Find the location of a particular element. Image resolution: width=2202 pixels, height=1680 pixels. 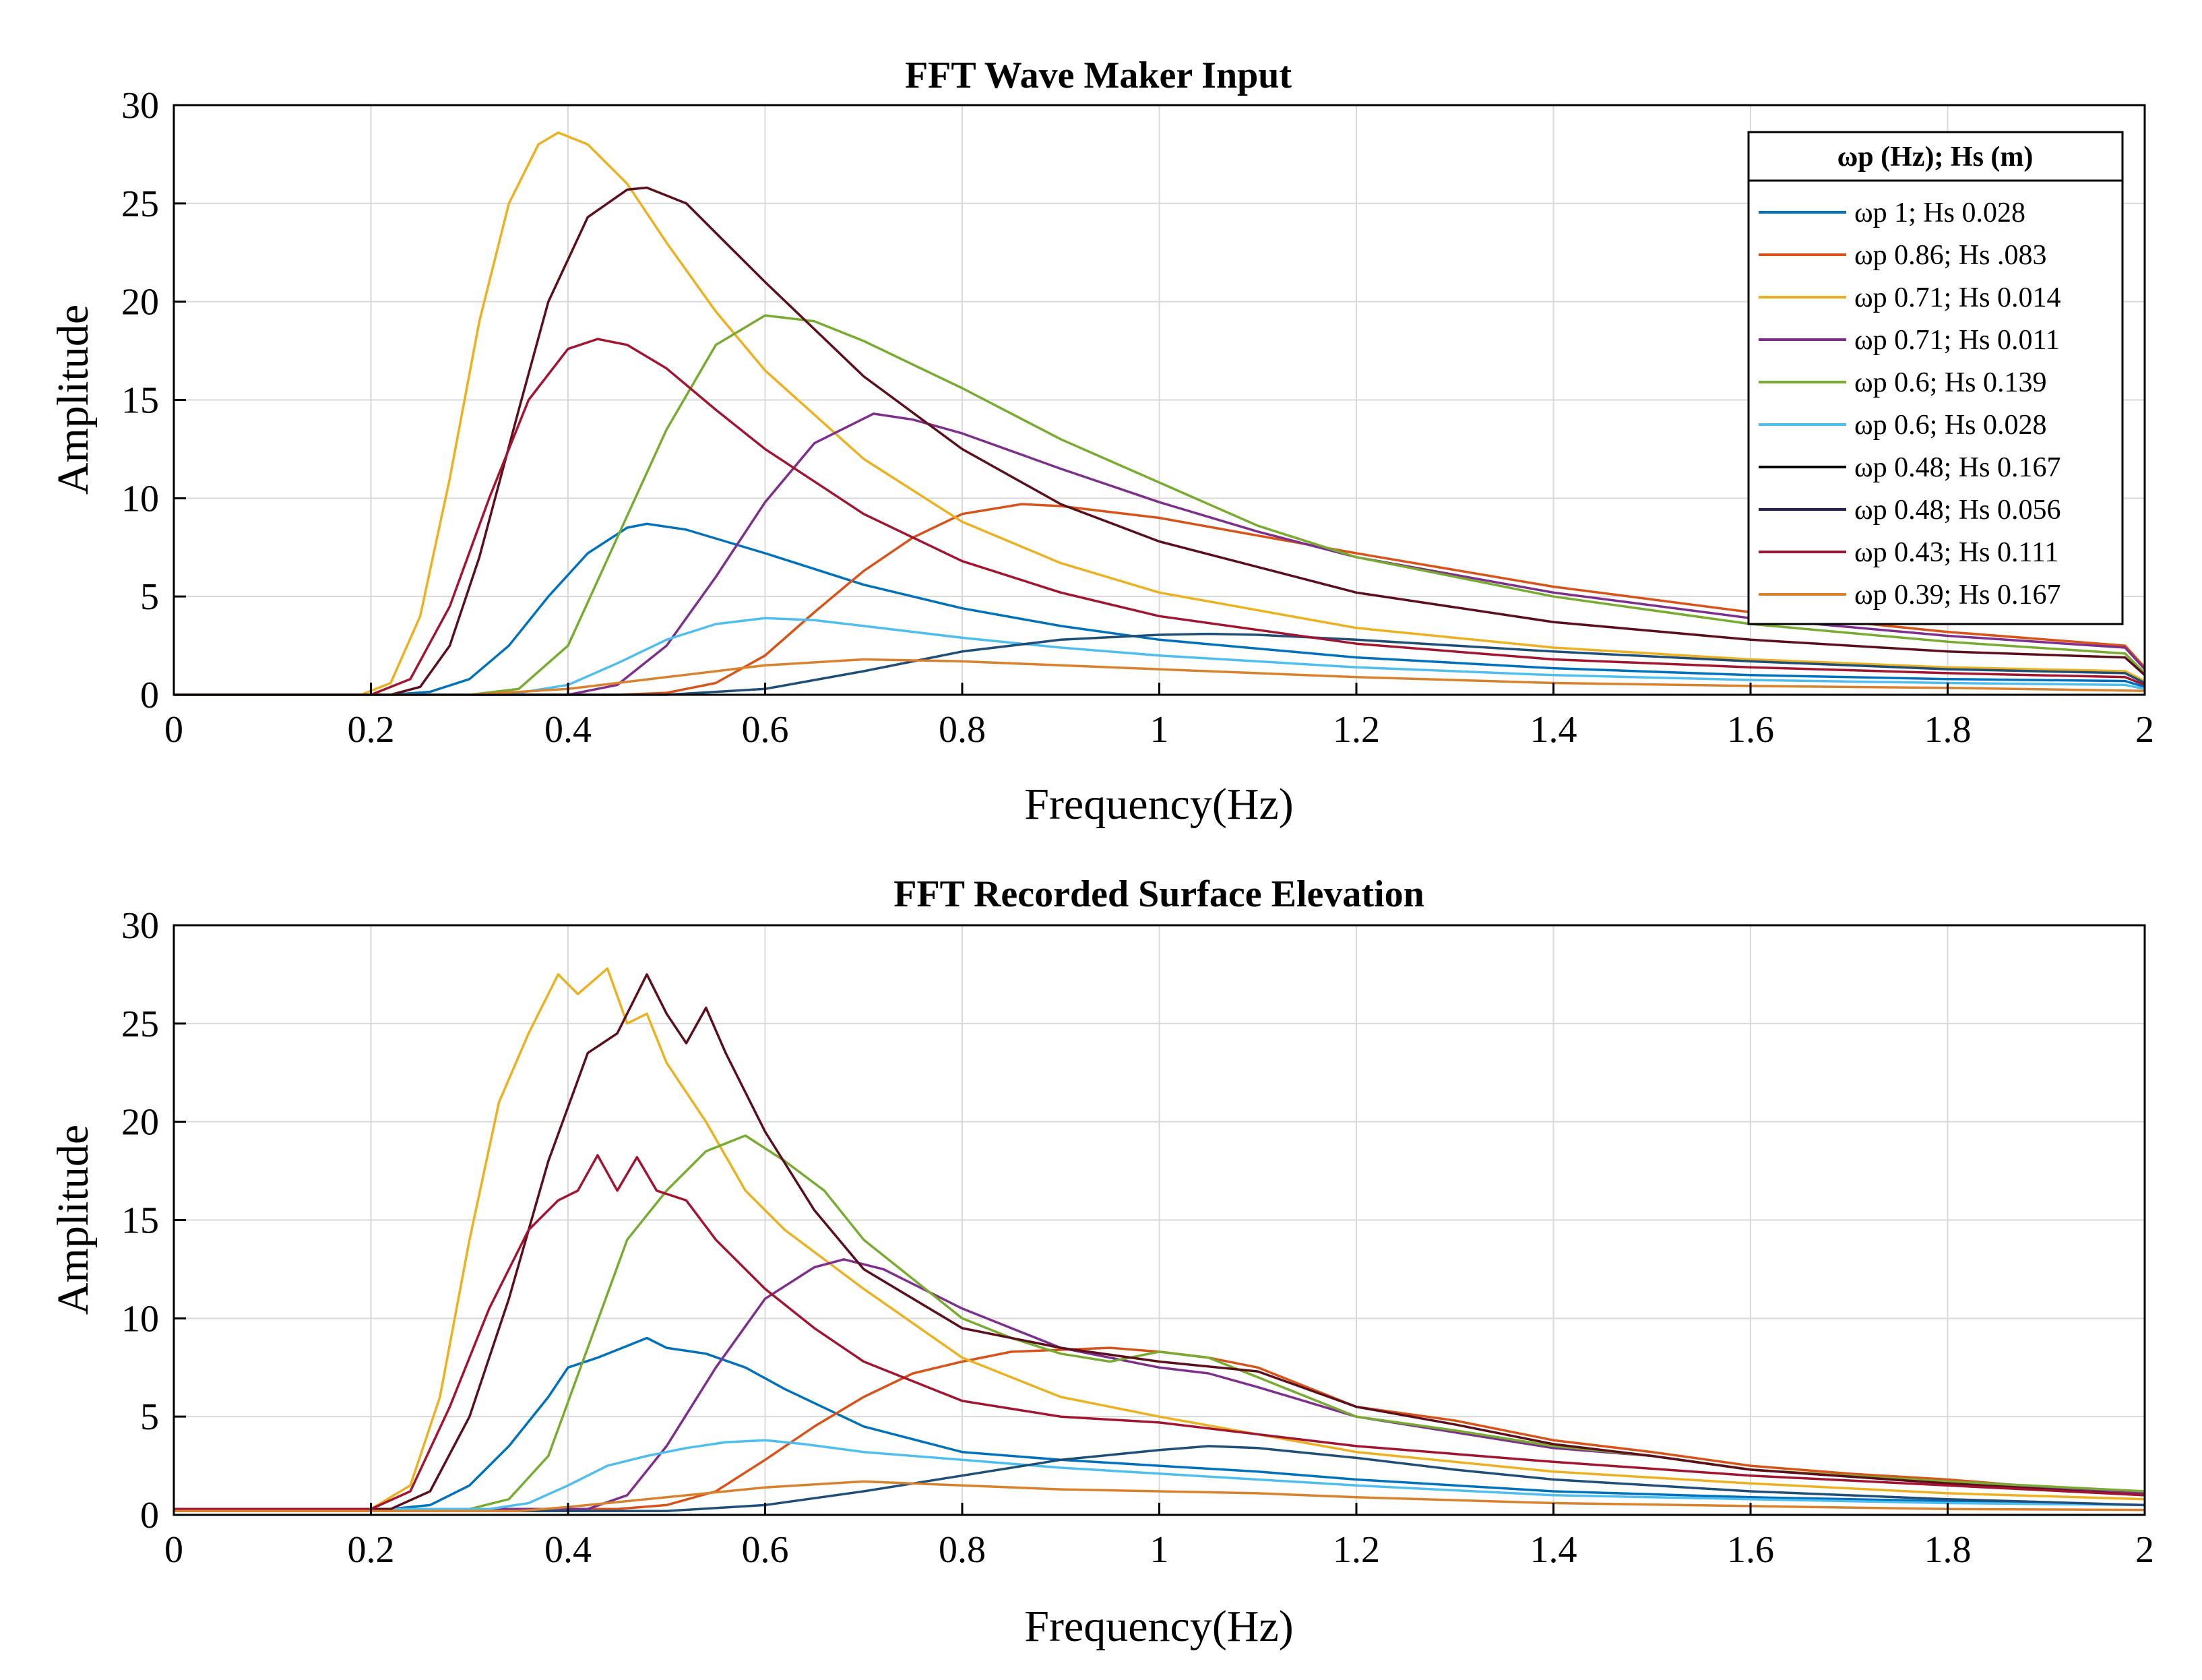

top-chart-x-axis-label: Frequency(Hz) is located at coordinates (1158, 804).